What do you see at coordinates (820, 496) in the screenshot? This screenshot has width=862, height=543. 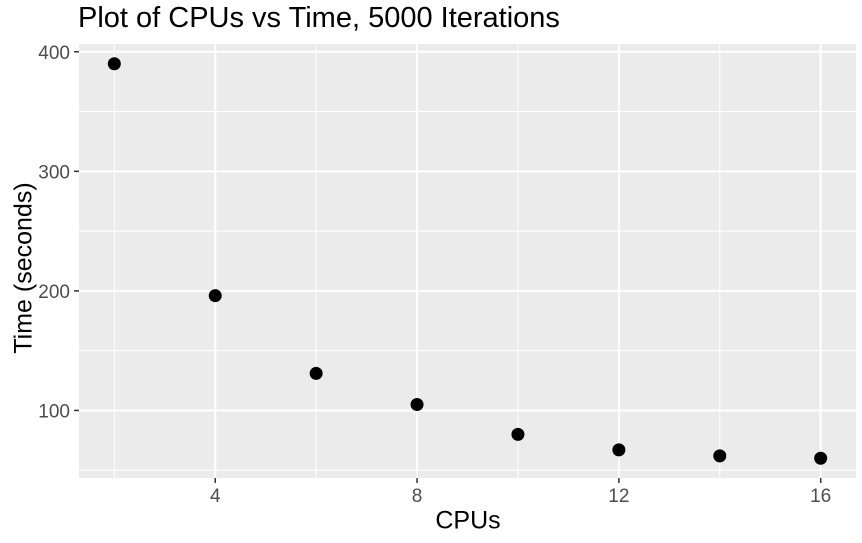 I see `x-tick-label: 16` at bounding box center [820, 496].